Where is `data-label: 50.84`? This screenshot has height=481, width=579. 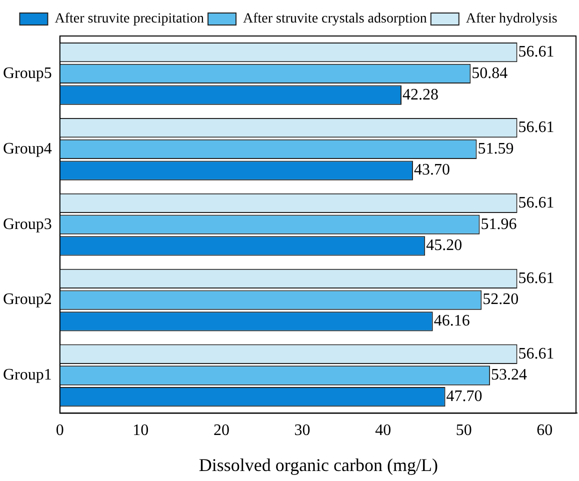 data-label: 50.84 is located at coordinates (490, 73).